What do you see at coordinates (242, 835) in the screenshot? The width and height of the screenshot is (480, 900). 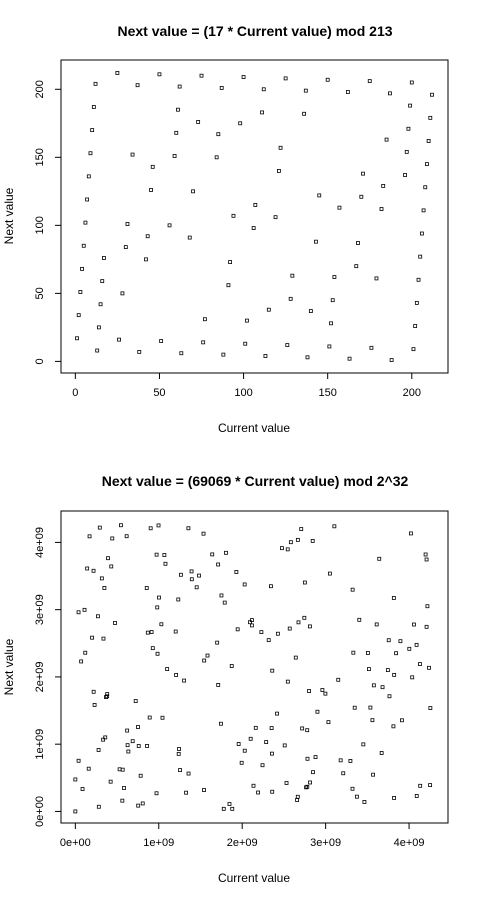 I see `chart-2-x-axis: 0e+00 1e+09 2e+09 3e+09 4e+09` at bounding box center [242, 835].